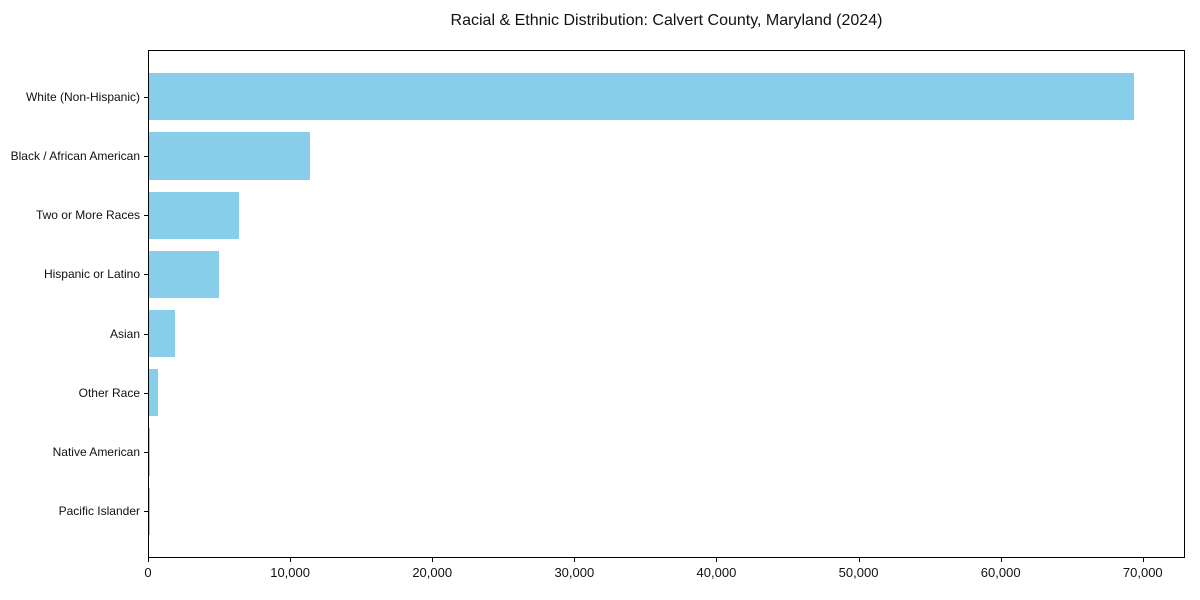 The width and height of the screenshot is (1200, 600). I want to click on x-tick-label: 20,000, so click(432, 572).